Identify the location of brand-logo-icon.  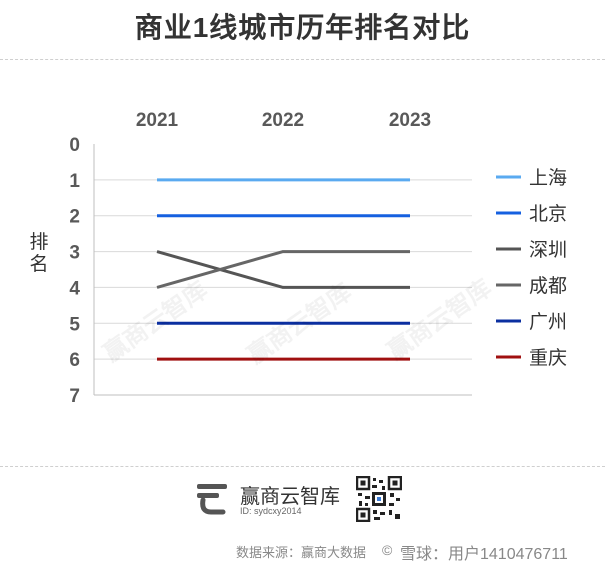
(212, 499).